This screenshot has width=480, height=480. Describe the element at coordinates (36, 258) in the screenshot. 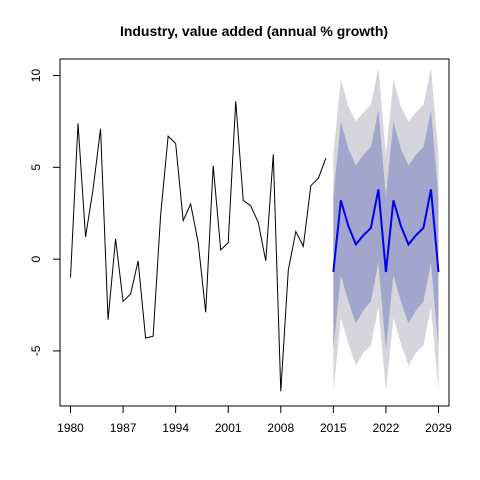

I see `y-tick-label: 0` at that location.